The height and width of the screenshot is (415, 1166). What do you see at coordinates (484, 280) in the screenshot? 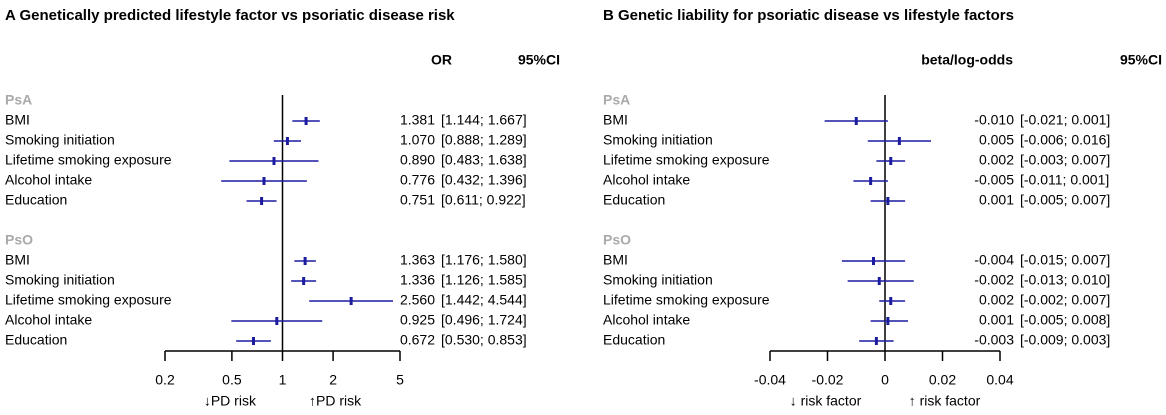
I see `ci-label: [1.126; 1.585]` at bounding box center [484, 280].